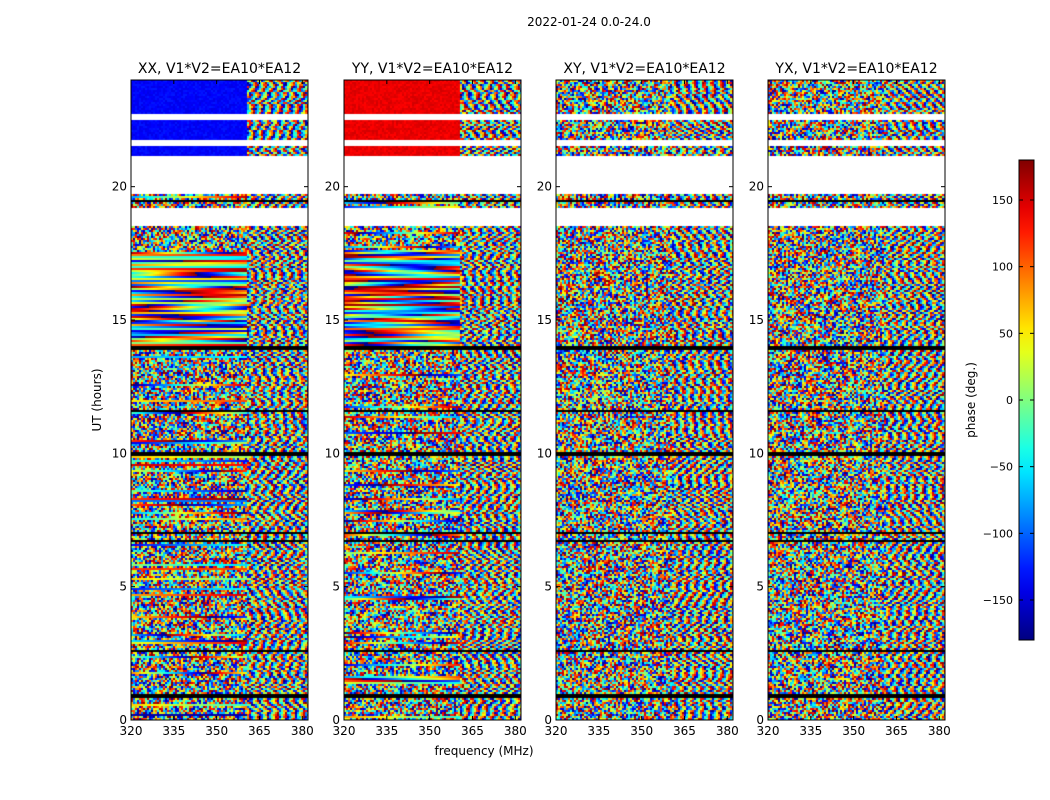 This screenshot has height=800, width=1050. Describe the element at coordinates (483, 751) in the screenshot. I see `x-axis-label: frequency (MHz)` at that location.